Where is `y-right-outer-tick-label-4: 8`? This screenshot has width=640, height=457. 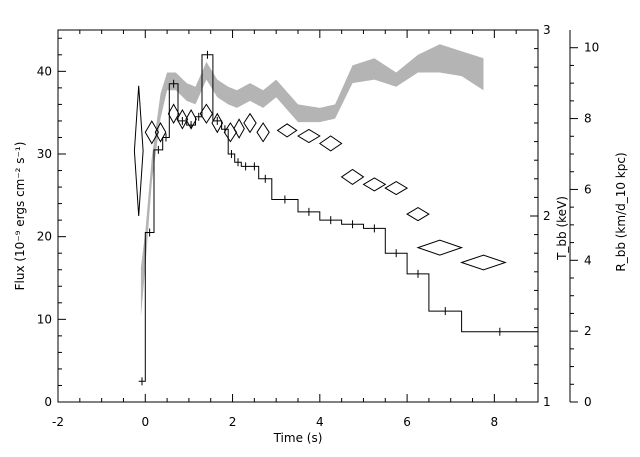
y-right-outer-tick-label-4: 8 is located at coordinates (588, 119).